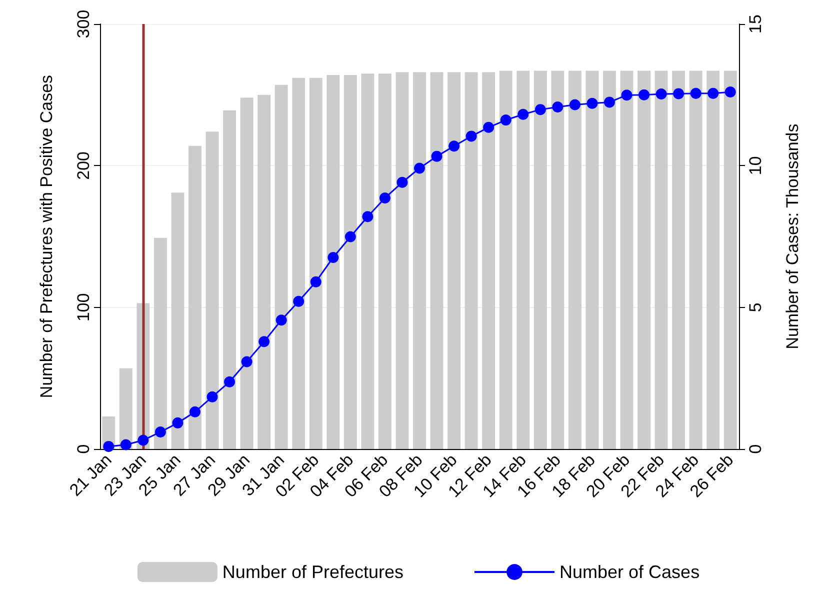 This screenshot has width=837, height=589. I want to click on y-tick-label: 300, so click(83, 24).